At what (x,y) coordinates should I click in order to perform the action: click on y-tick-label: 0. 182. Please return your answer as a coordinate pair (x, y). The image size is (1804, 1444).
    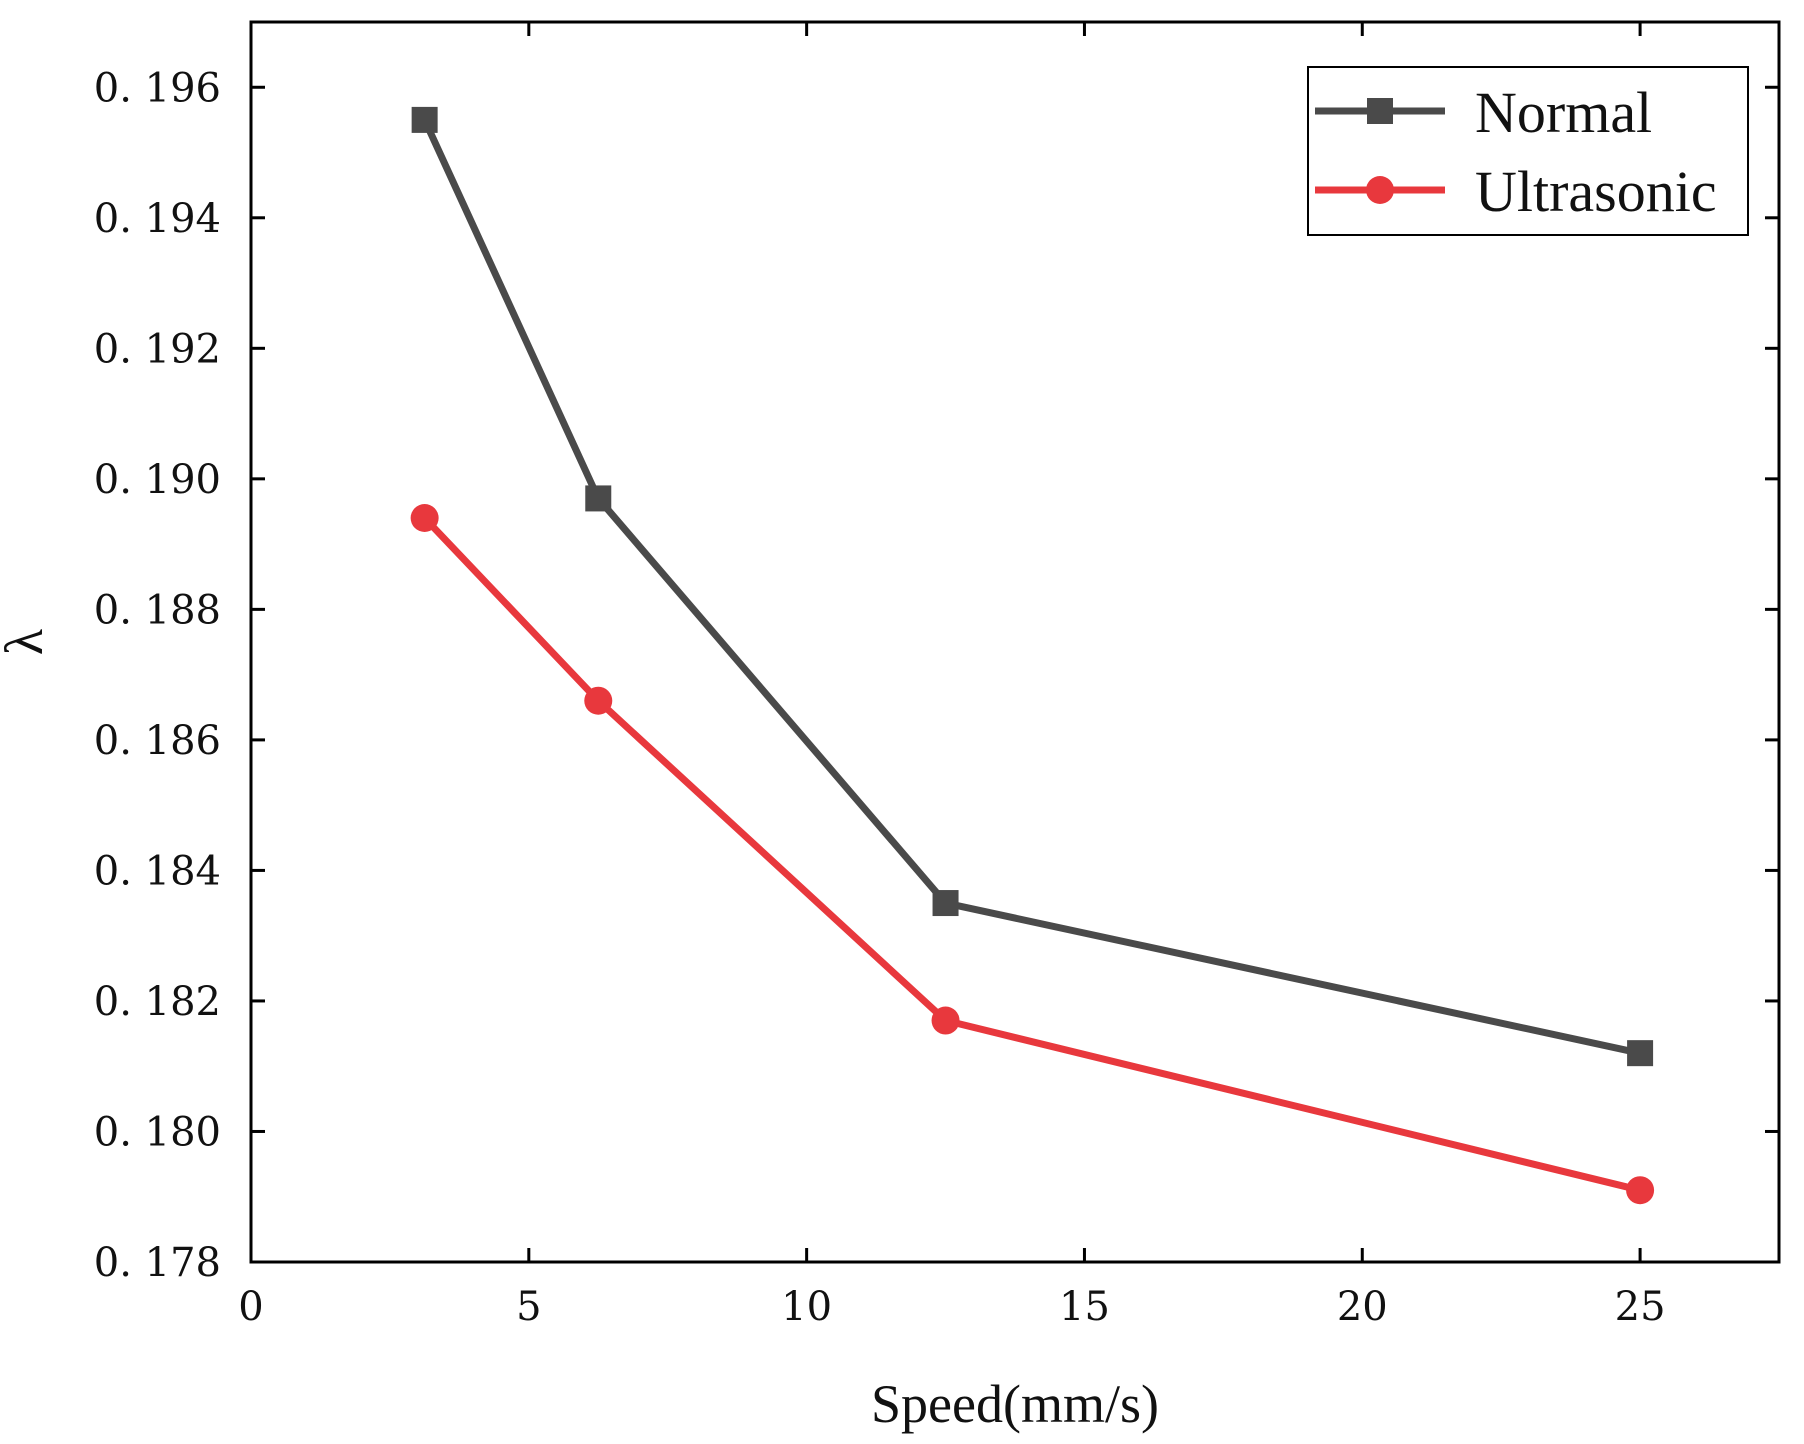
    Looking at the image, I should click on (157, 1002).